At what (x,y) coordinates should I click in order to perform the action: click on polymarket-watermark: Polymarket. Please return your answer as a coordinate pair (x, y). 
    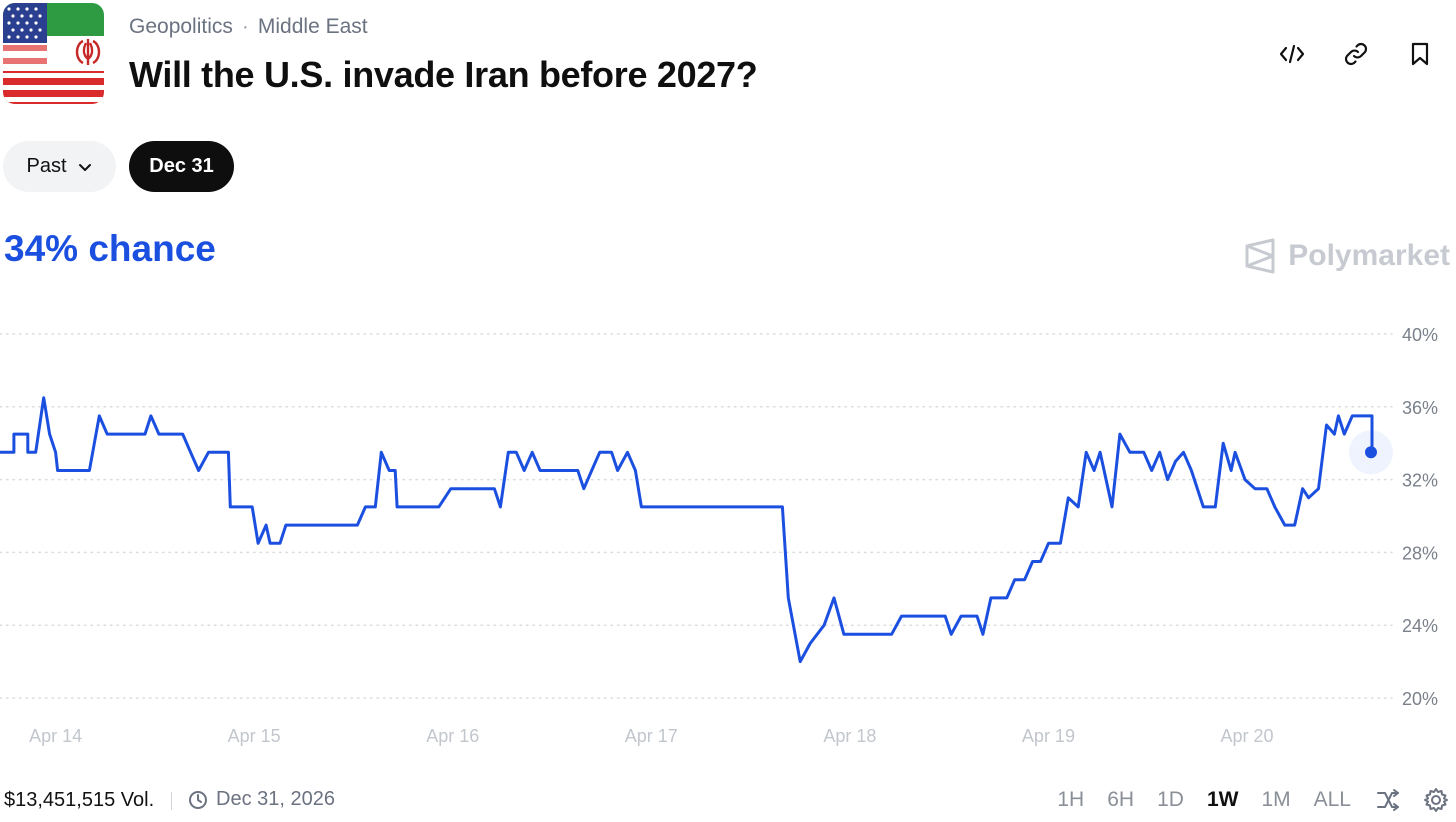
    Looking at the image, I should click on (1347, 256).